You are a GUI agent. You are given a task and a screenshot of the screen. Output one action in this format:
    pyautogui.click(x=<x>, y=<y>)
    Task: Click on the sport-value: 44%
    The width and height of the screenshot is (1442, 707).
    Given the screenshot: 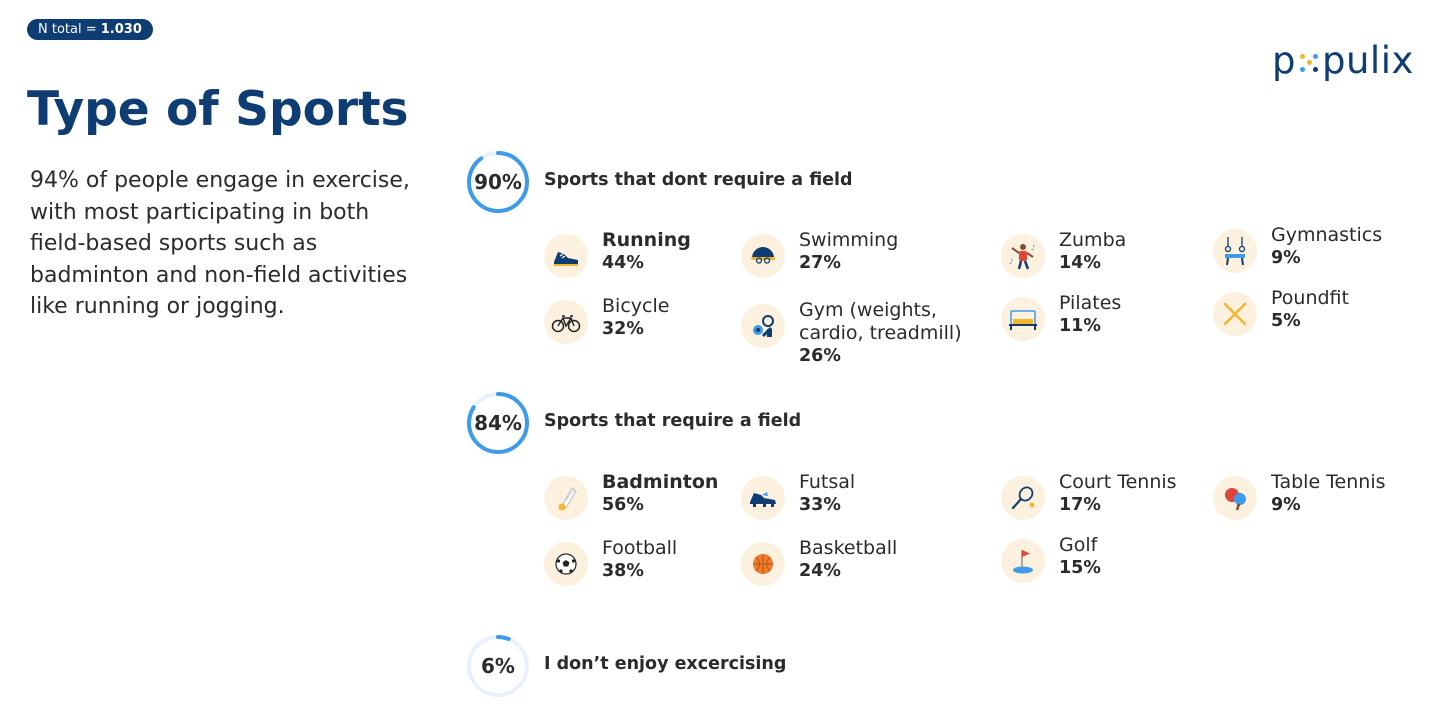 What is the action you would take?
    pyautogui.click(x=623, y=263)
    